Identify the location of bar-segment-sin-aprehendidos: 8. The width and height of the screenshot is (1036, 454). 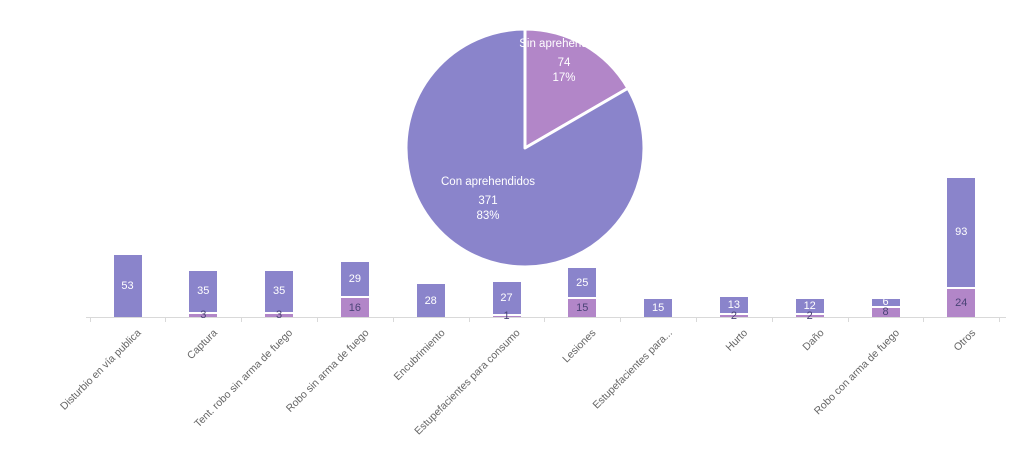
(885, 312).